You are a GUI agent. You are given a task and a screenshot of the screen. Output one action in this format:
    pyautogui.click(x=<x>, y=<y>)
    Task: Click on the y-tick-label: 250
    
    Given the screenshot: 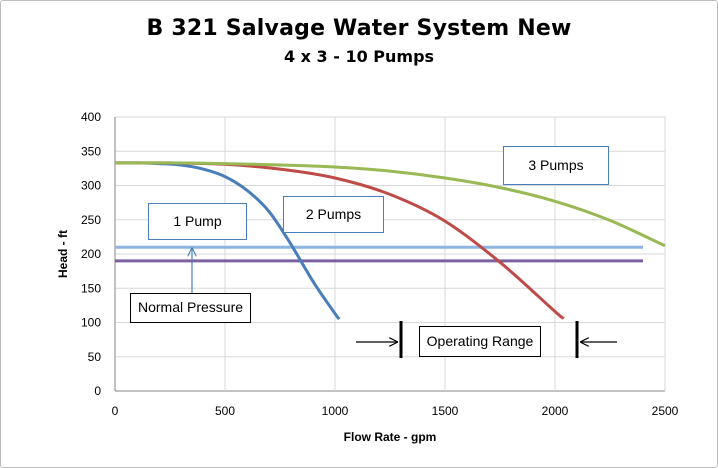 What is the action you would take?
    pyautogui.click(x=91, y=220)
    